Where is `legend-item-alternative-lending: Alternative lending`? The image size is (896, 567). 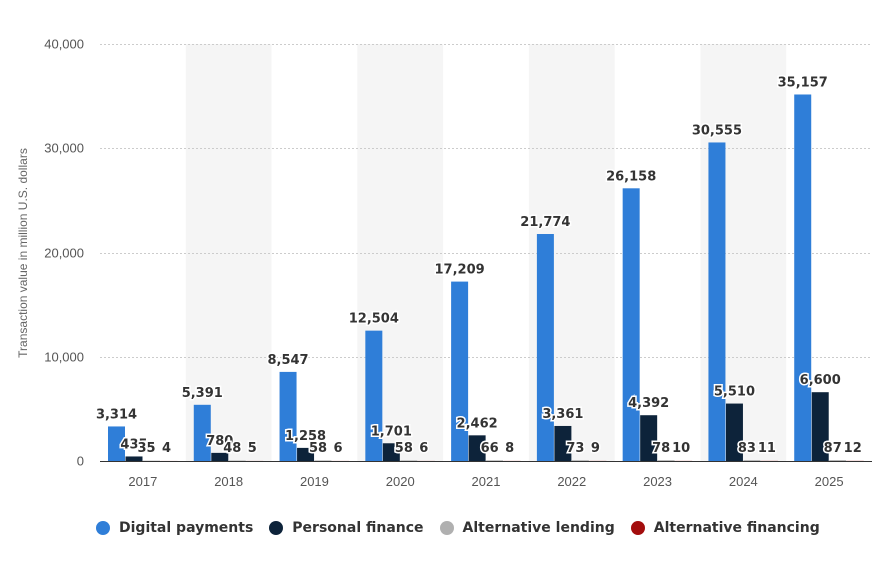
legend-item-alternative-lending: Alternative lending is located at coordinates (527, 528).